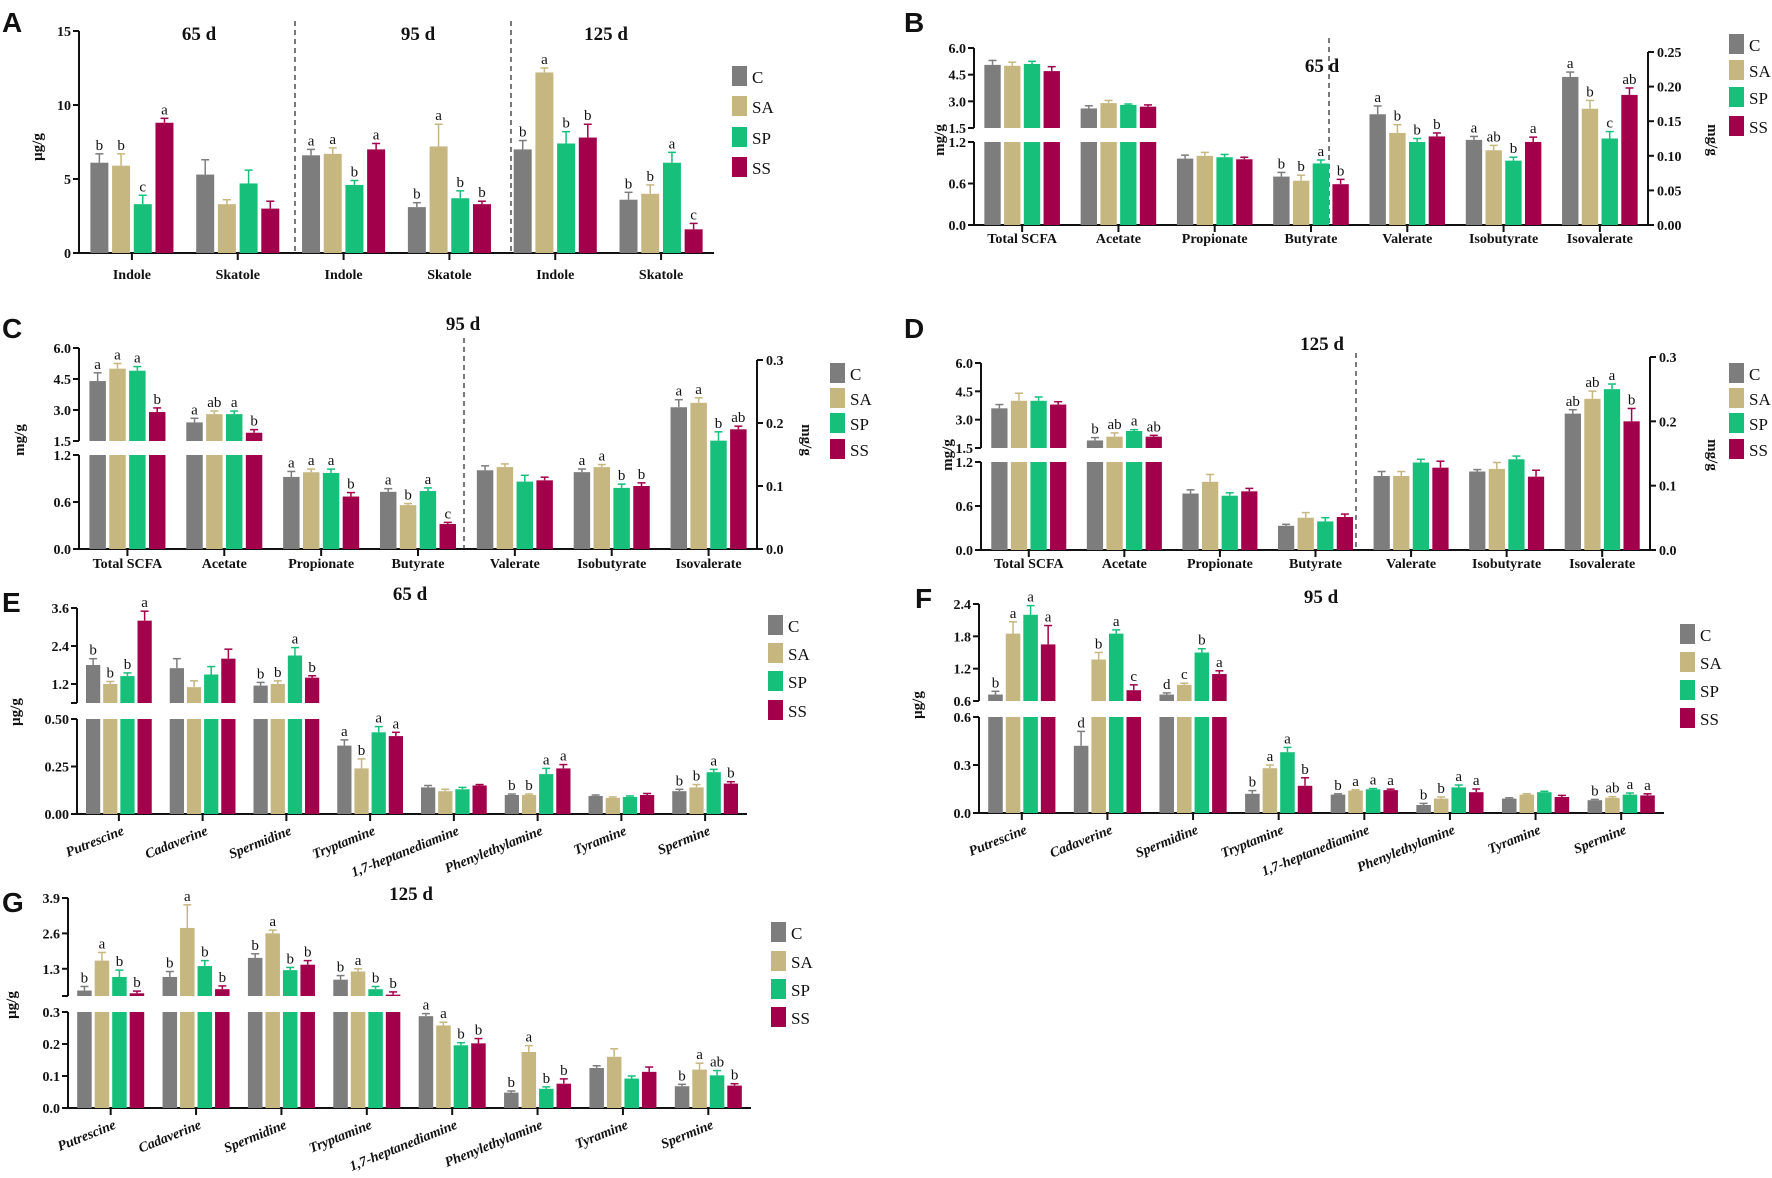 Image resolution: width=1772 pixels, height=1178 pixels. I want to click on y-tick-label: 1.8, so click(963, 637).